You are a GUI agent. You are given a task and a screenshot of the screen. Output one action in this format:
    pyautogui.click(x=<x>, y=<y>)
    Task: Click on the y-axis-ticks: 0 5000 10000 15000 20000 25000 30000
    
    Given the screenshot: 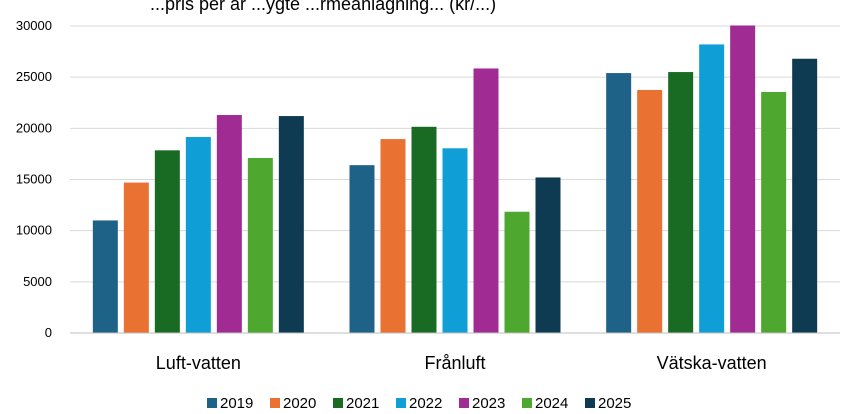 What is the action you would take?
    pyautogui.click(x=34, y=179)
    